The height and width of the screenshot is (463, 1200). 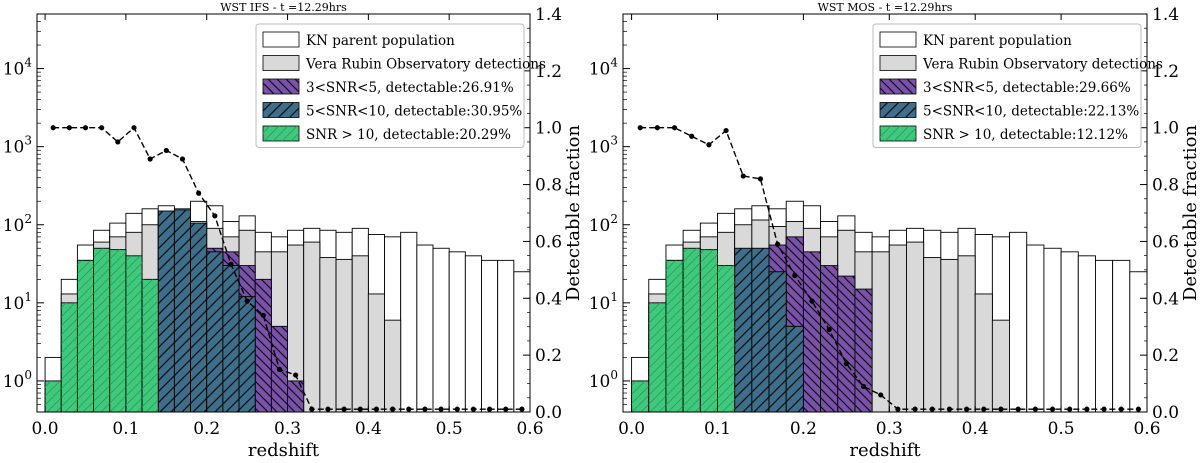 I want to click on y-tick-label: 10⁰, so click(x=17, y=380).